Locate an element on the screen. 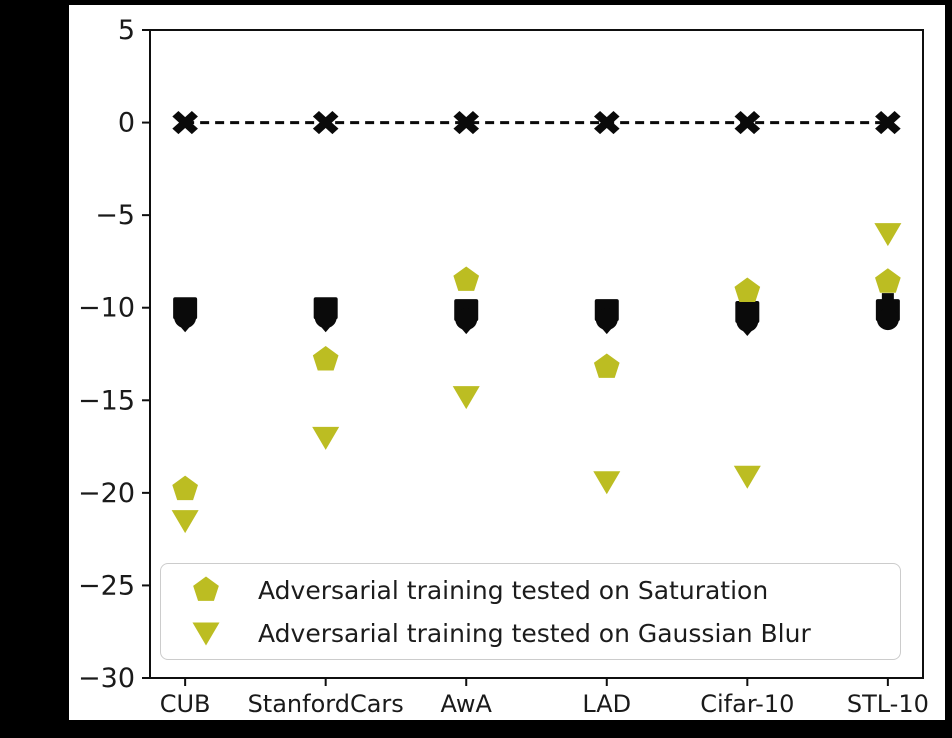 This screenshot has height=738, width=952. pentagon-marker-icon is located at coordinates (206, 588).